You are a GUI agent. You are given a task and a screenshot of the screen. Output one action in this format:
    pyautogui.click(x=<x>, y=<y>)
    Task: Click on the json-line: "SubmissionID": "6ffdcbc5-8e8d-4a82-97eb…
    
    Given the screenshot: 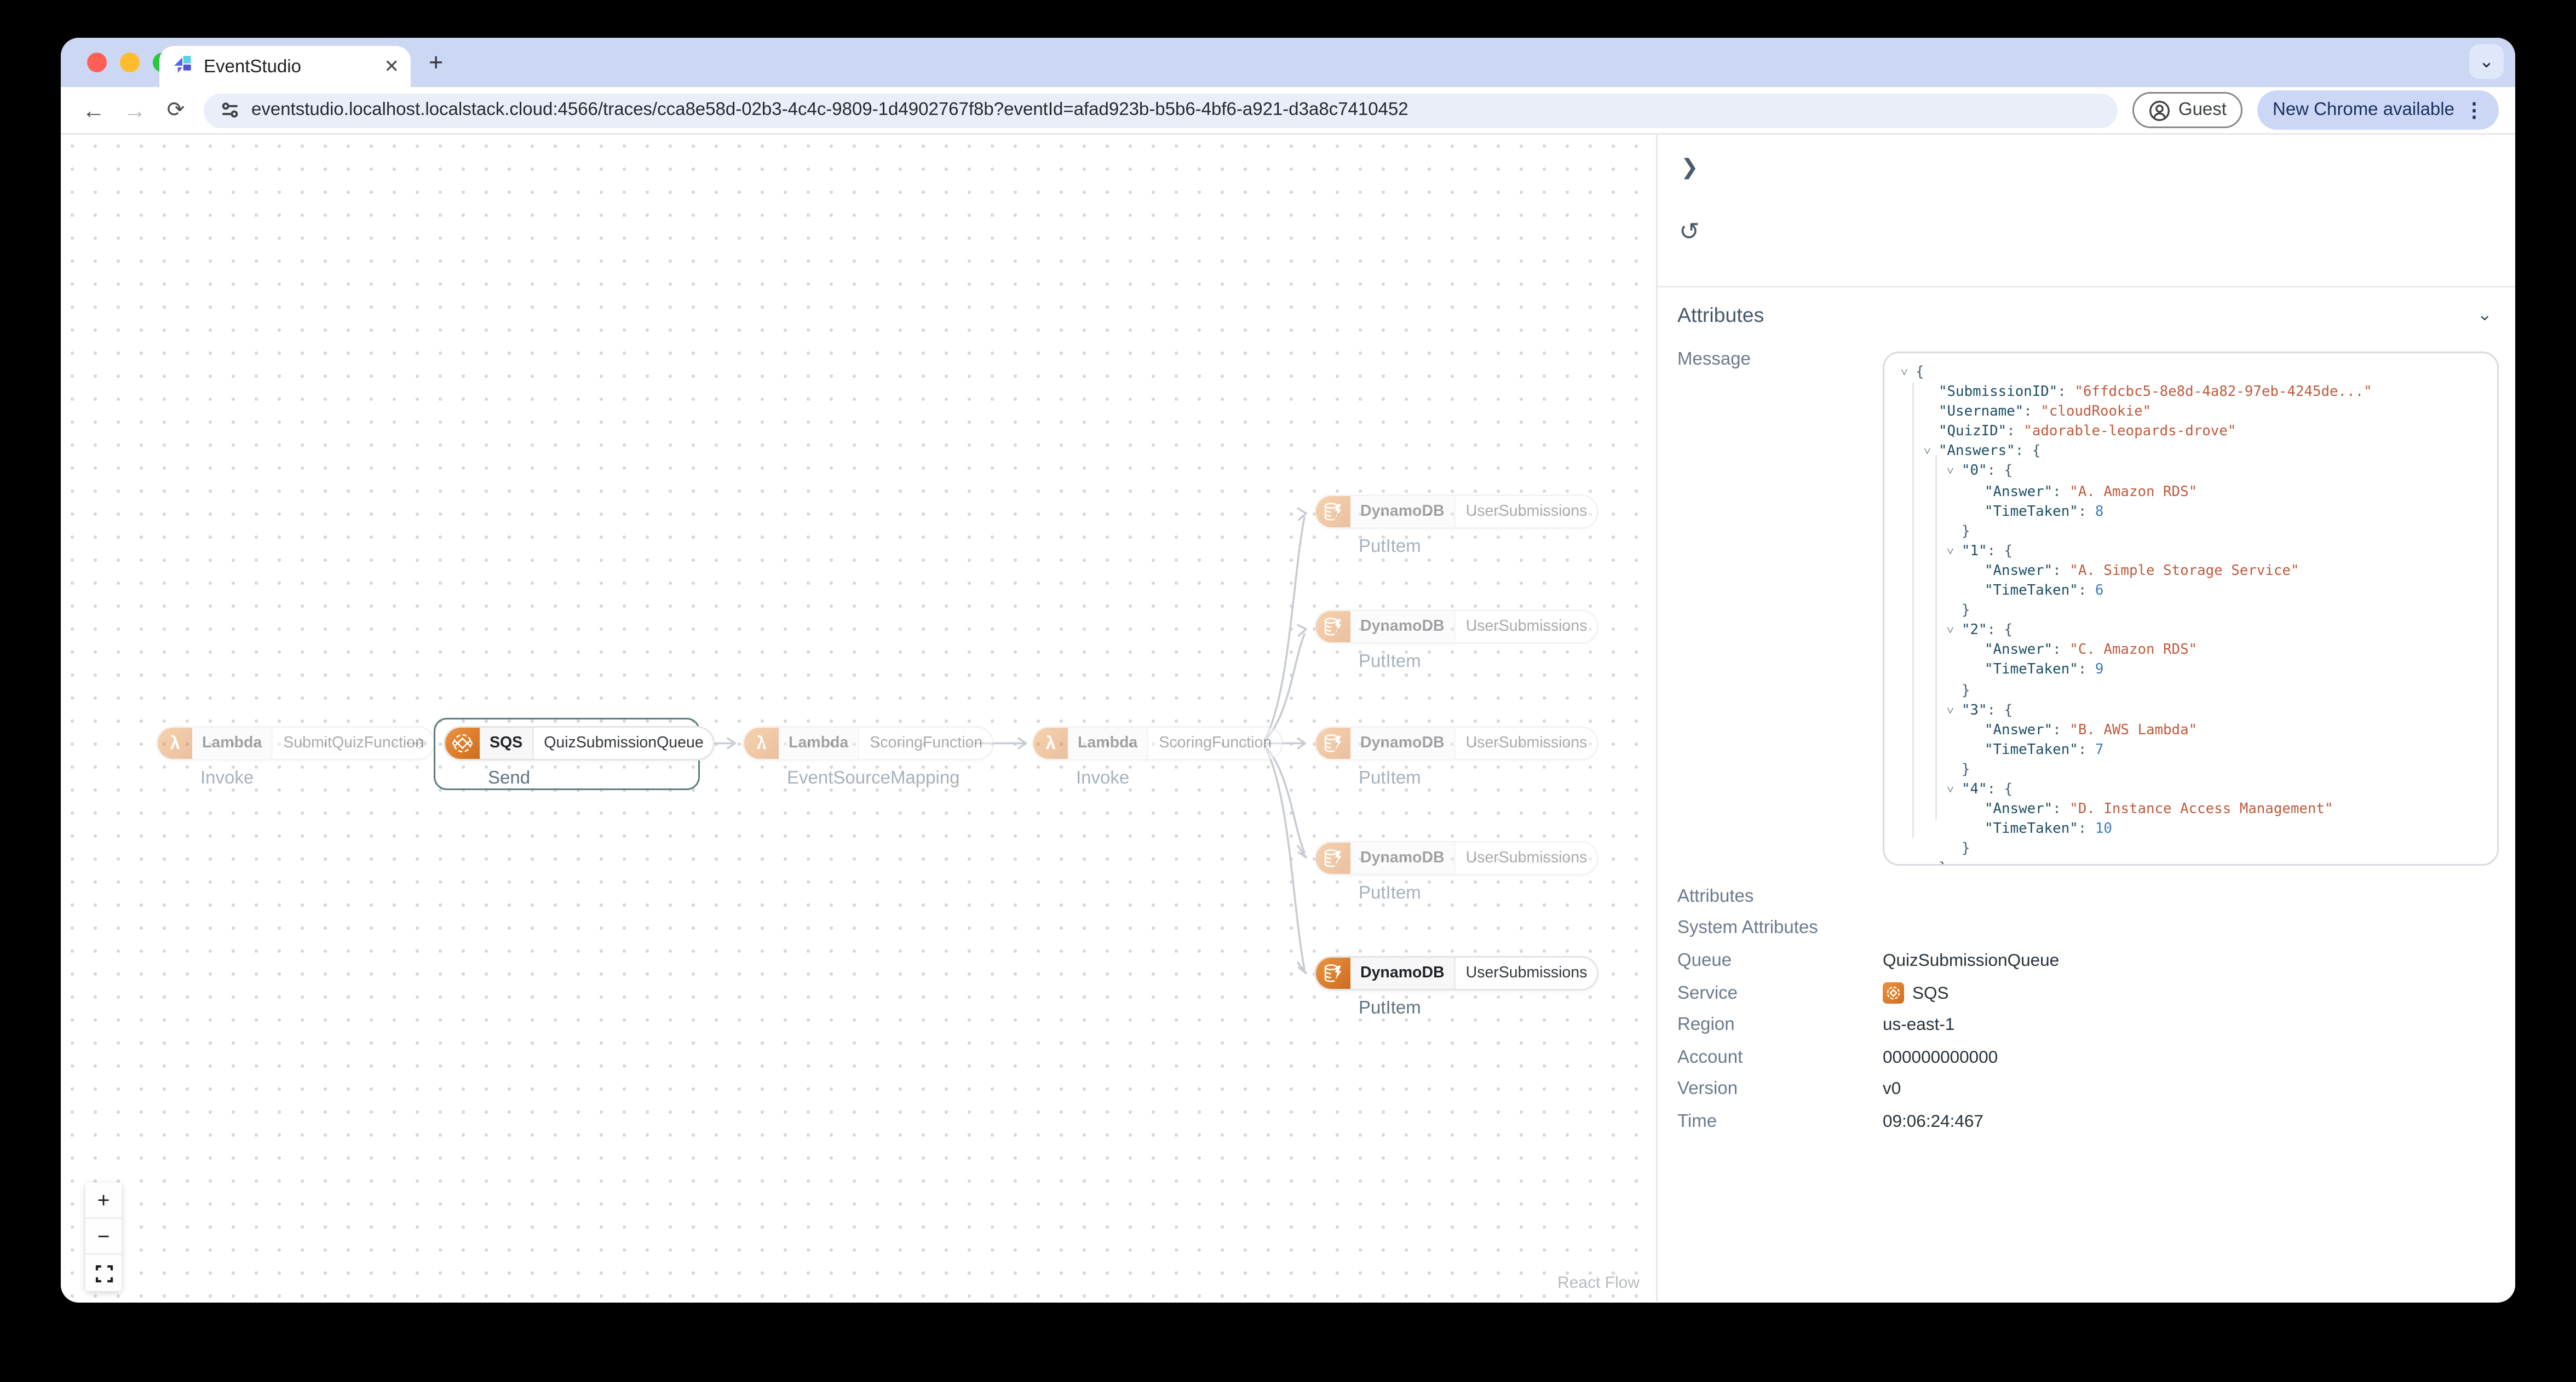 What is the action you would take?
    pyautogui.click(x=2189, y=392)
    